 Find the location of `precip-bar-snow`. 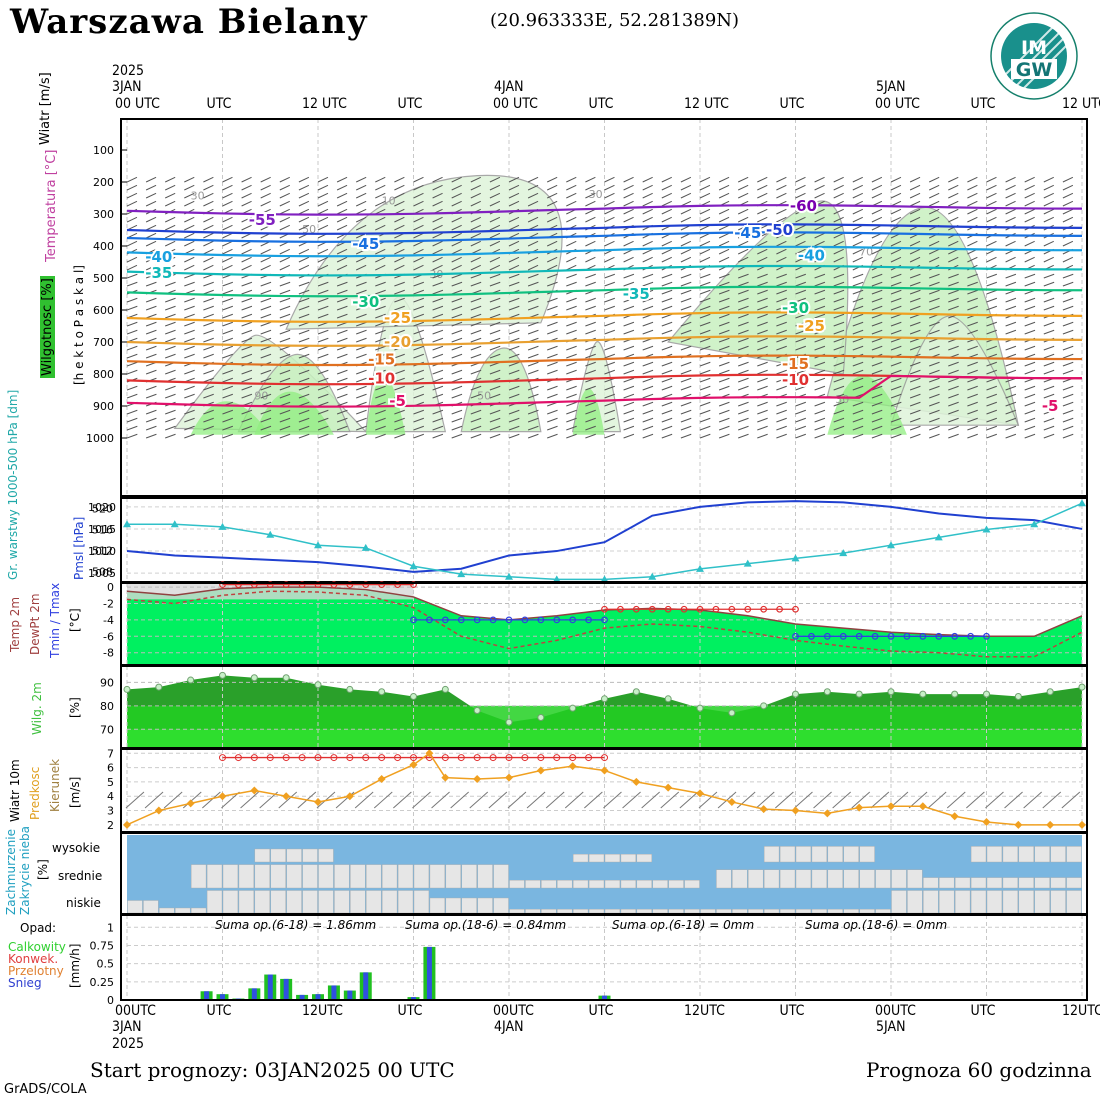

precip-bar-snow is located at coordinates (270, 987).